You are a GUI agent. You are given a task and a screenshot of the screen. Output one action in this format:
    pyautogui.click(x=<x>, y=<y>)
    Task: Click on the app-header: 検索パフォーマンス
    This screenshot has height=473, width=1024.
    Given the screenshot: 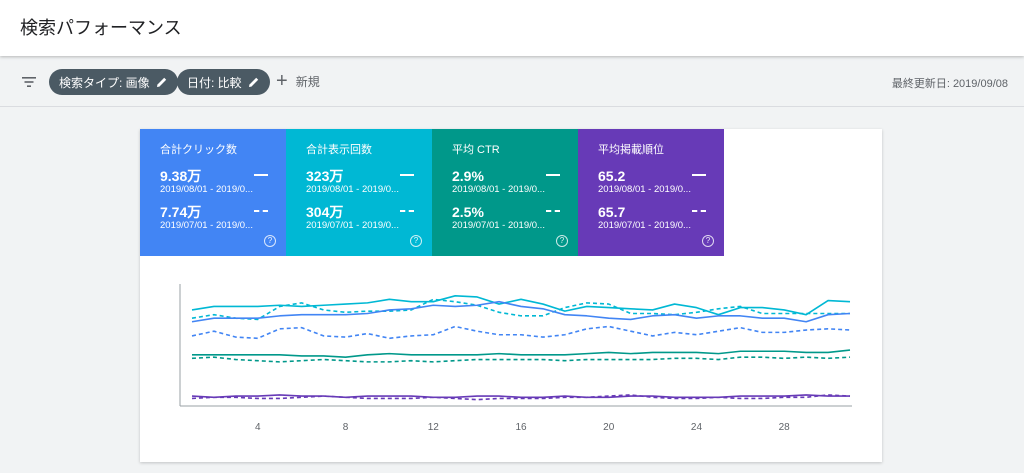 What is the action you would take?
    pyautogui.click(x=512, y=28)
    